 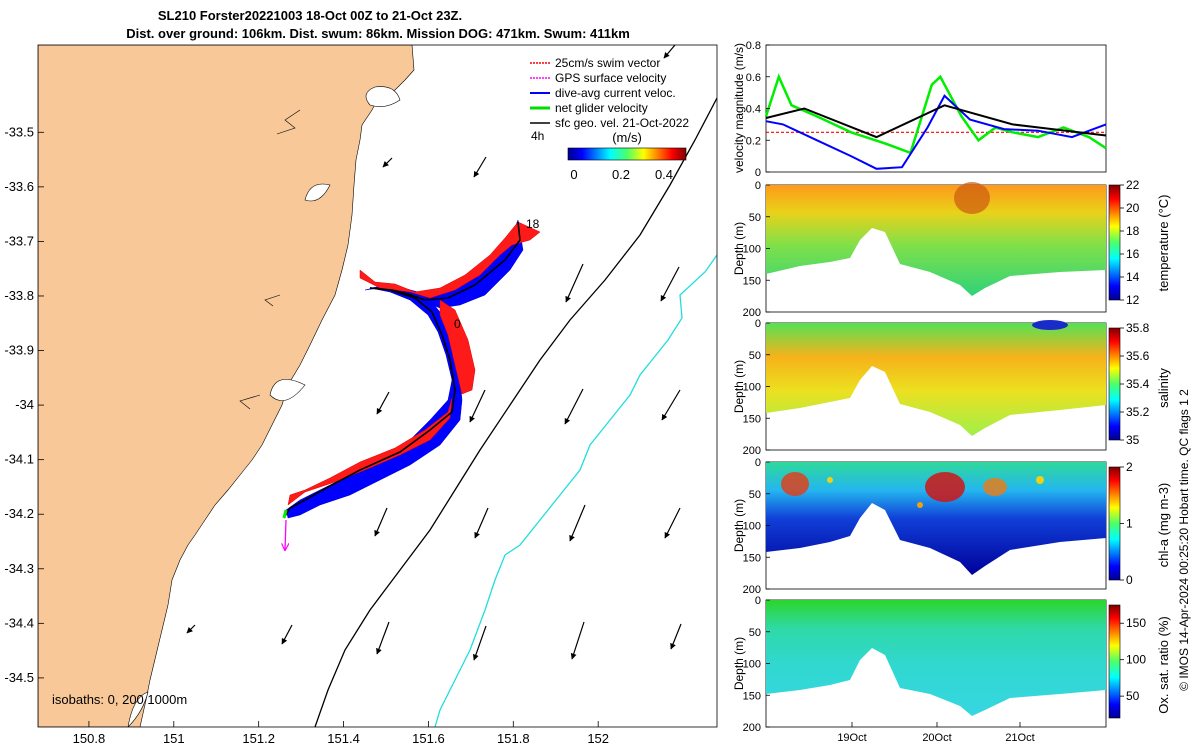 What do you see at coordinates (936, 240) in the screenshot?
I see `temperature-section` at bounding box center [936, 240].